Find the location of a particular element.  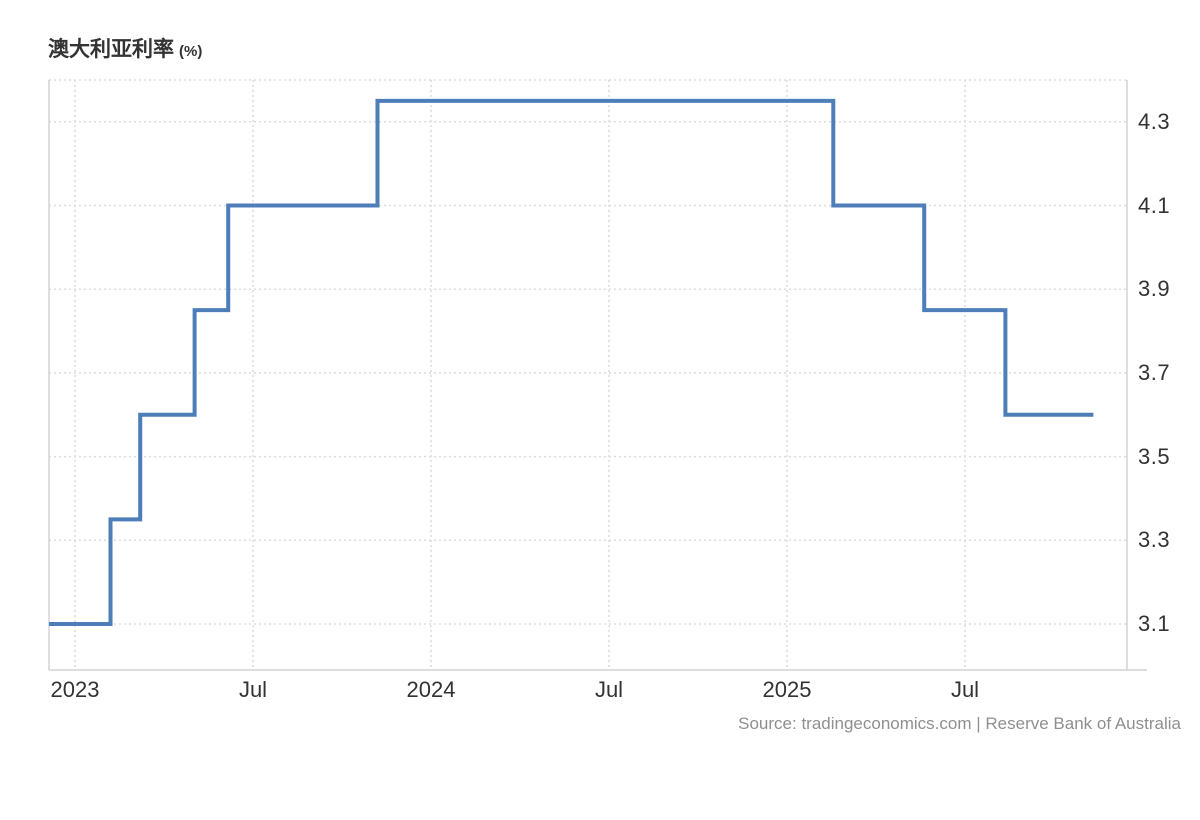

chart-title-unit: (%) is located at coordinates (191, 51).